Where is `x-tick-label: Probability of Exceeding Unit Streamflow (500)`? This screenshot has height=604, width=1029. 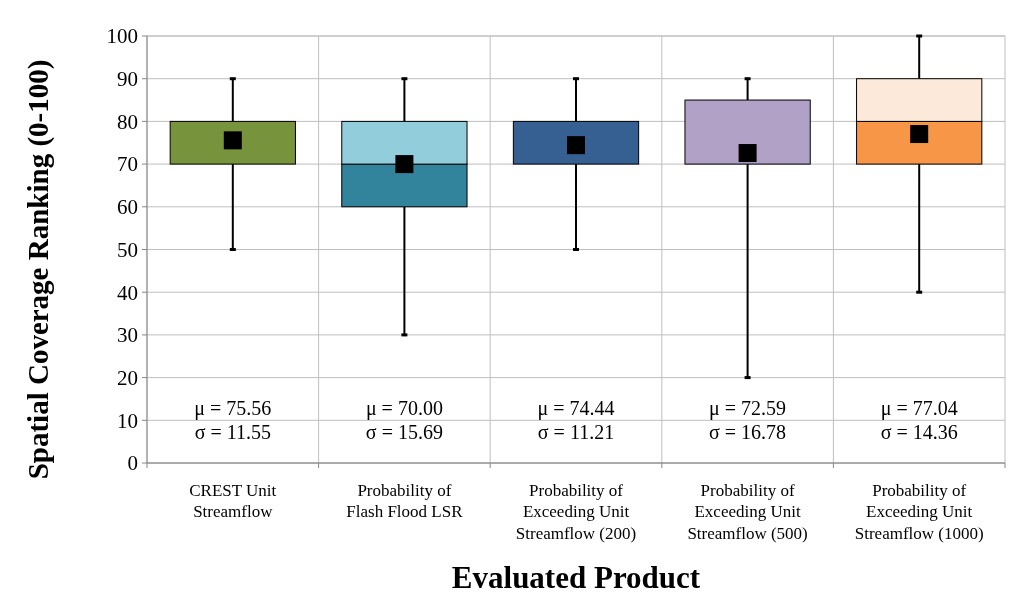
x-tick-label: Probability of Exceeding Unit Streamflow (500) is located at coordinates (747, 512).